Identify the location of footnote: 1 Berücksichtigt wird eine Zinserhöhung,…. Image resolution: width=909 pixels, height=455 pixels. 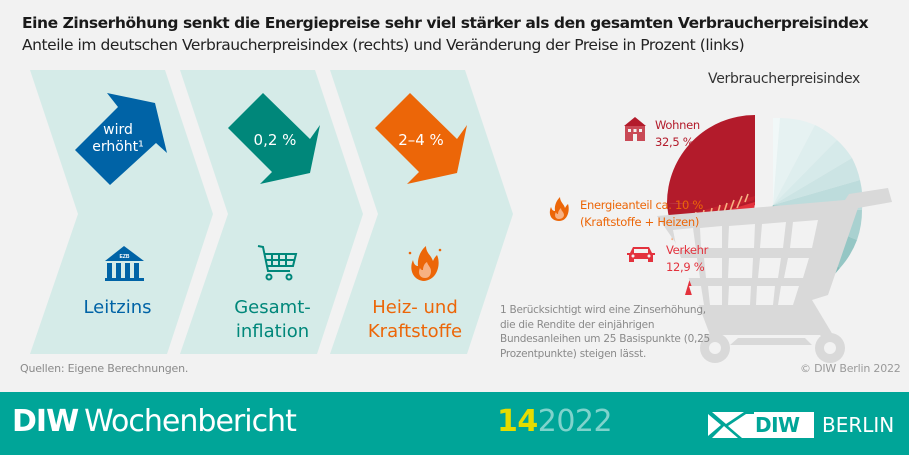
(605, 332).